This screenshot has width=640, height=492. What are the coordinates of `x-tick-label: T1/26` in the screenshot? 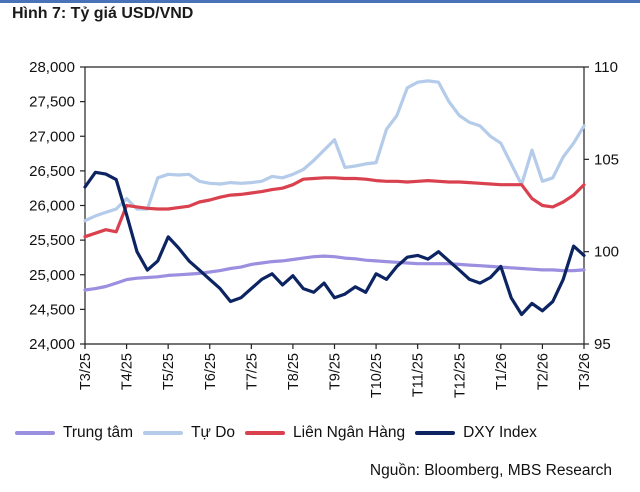 It's located at (502, 371).